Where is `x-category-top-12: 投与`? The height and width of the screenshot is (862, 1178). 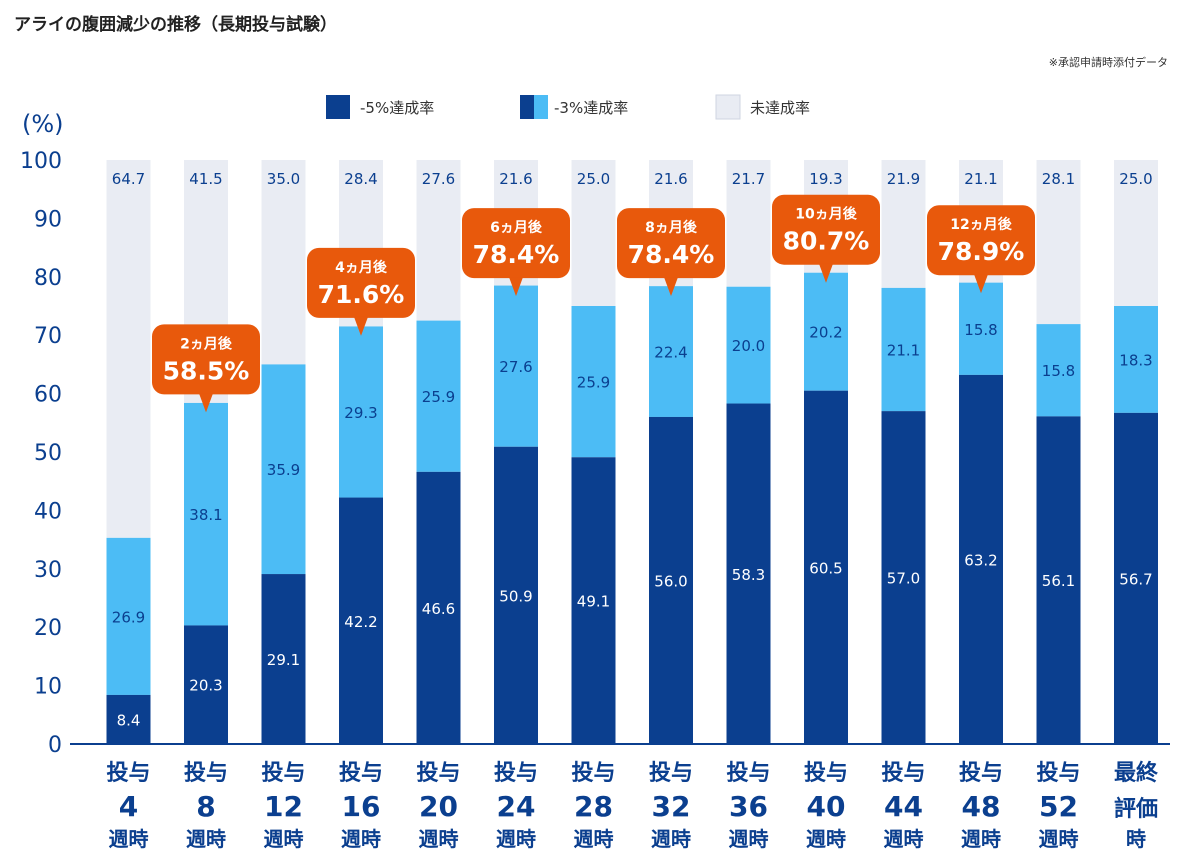
x-category-top-12: 投与 is located at coordinates (1058, 773).